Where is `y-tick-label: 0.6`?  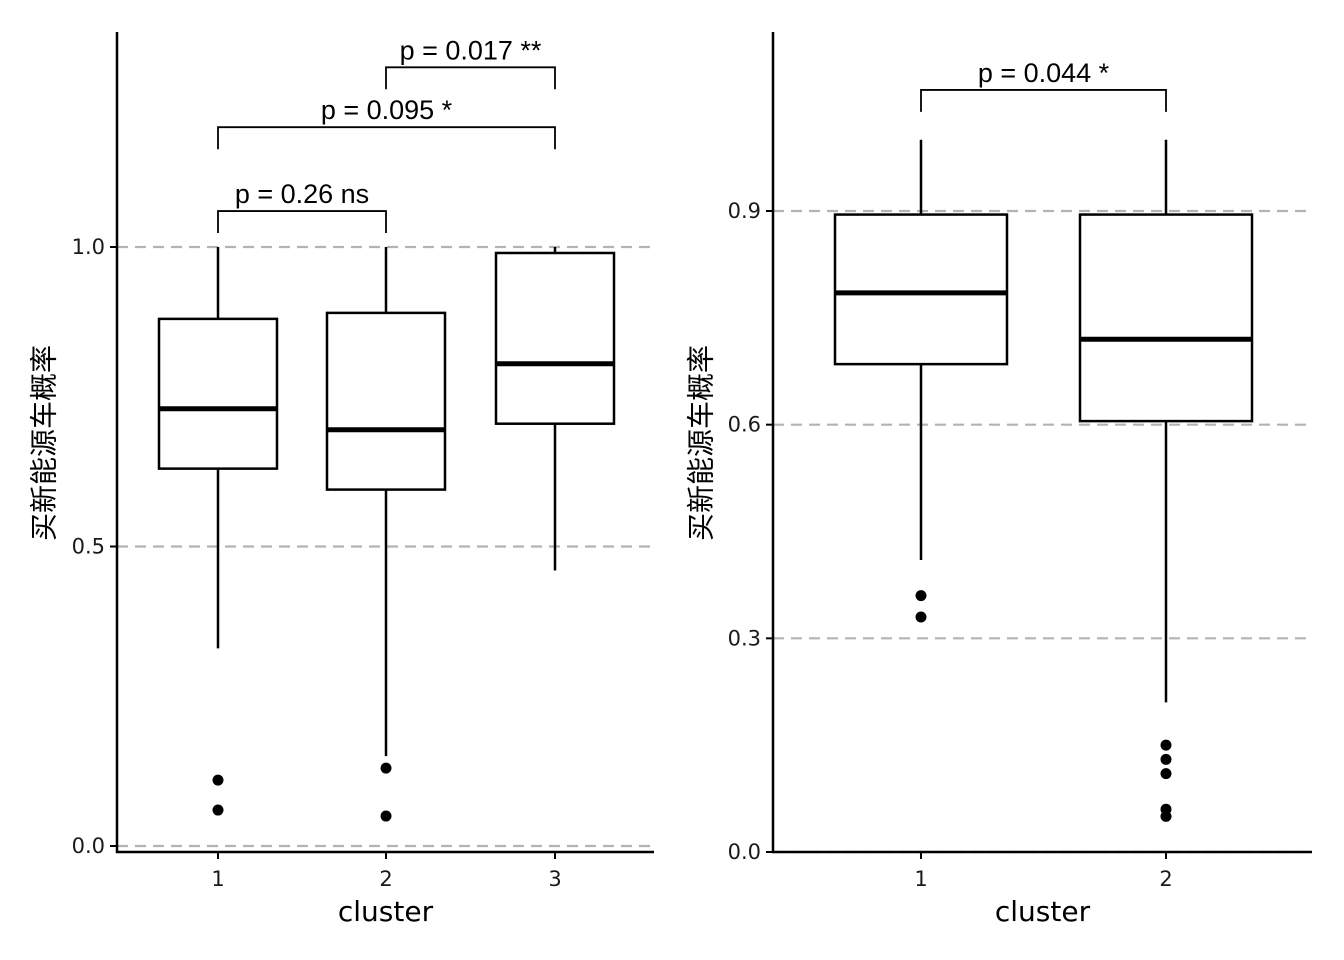 y-tick-label: 0.6 is located at coordinates (744, 425).